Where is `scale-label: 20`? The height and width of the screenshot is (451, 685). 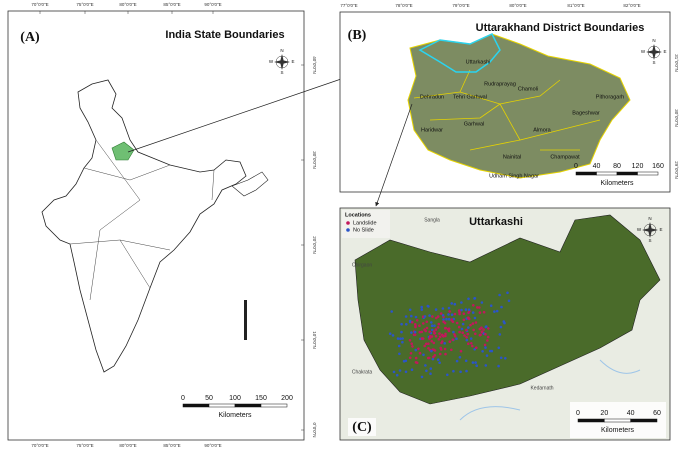 scale-label: 20 is located at coordinates (604, 413).